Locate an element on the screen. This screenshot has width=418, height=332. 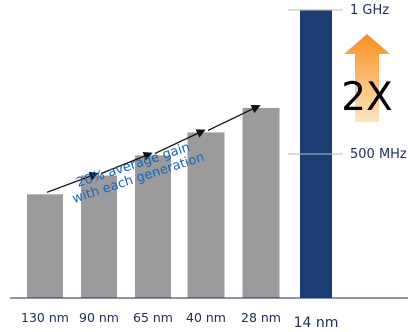
x-tick-label: 40 nm is located at coordinates (206, 317).